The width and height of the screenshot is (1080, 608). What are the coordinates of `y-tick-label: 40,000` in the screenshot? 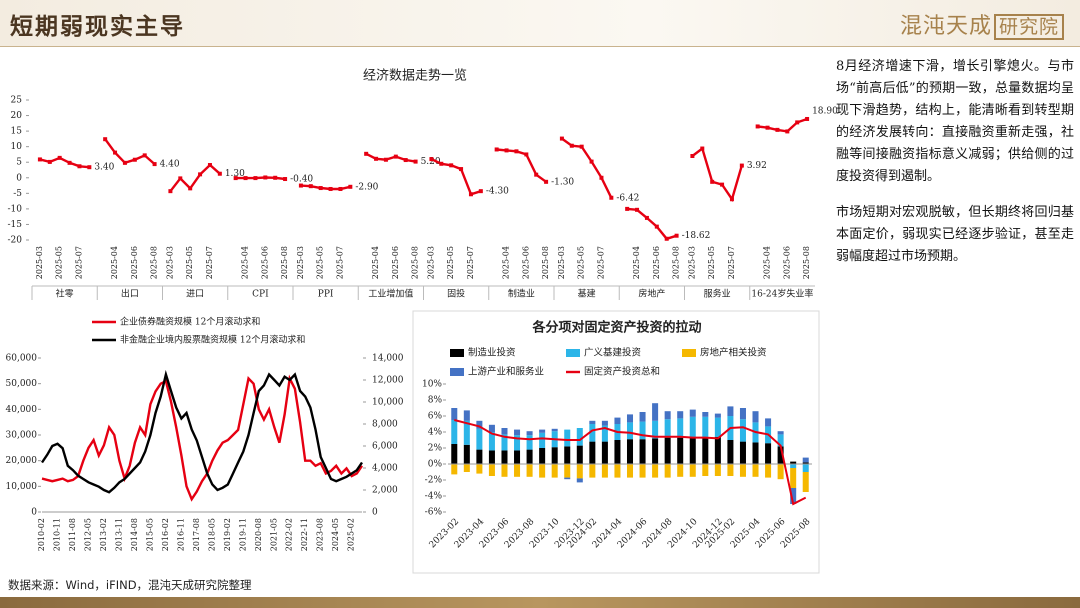 It's located at (22, 410).